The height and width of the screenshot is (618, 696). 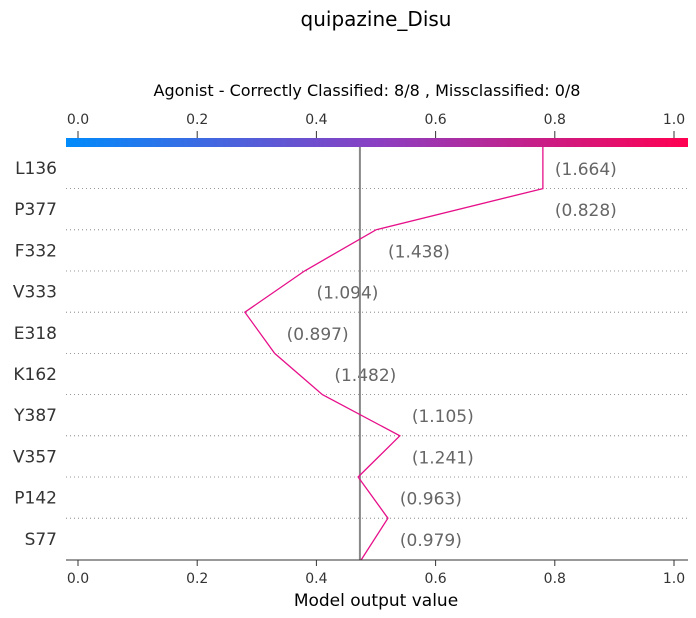 I want to click on top-tick-label: 1.0, so click(x=674, y=120).